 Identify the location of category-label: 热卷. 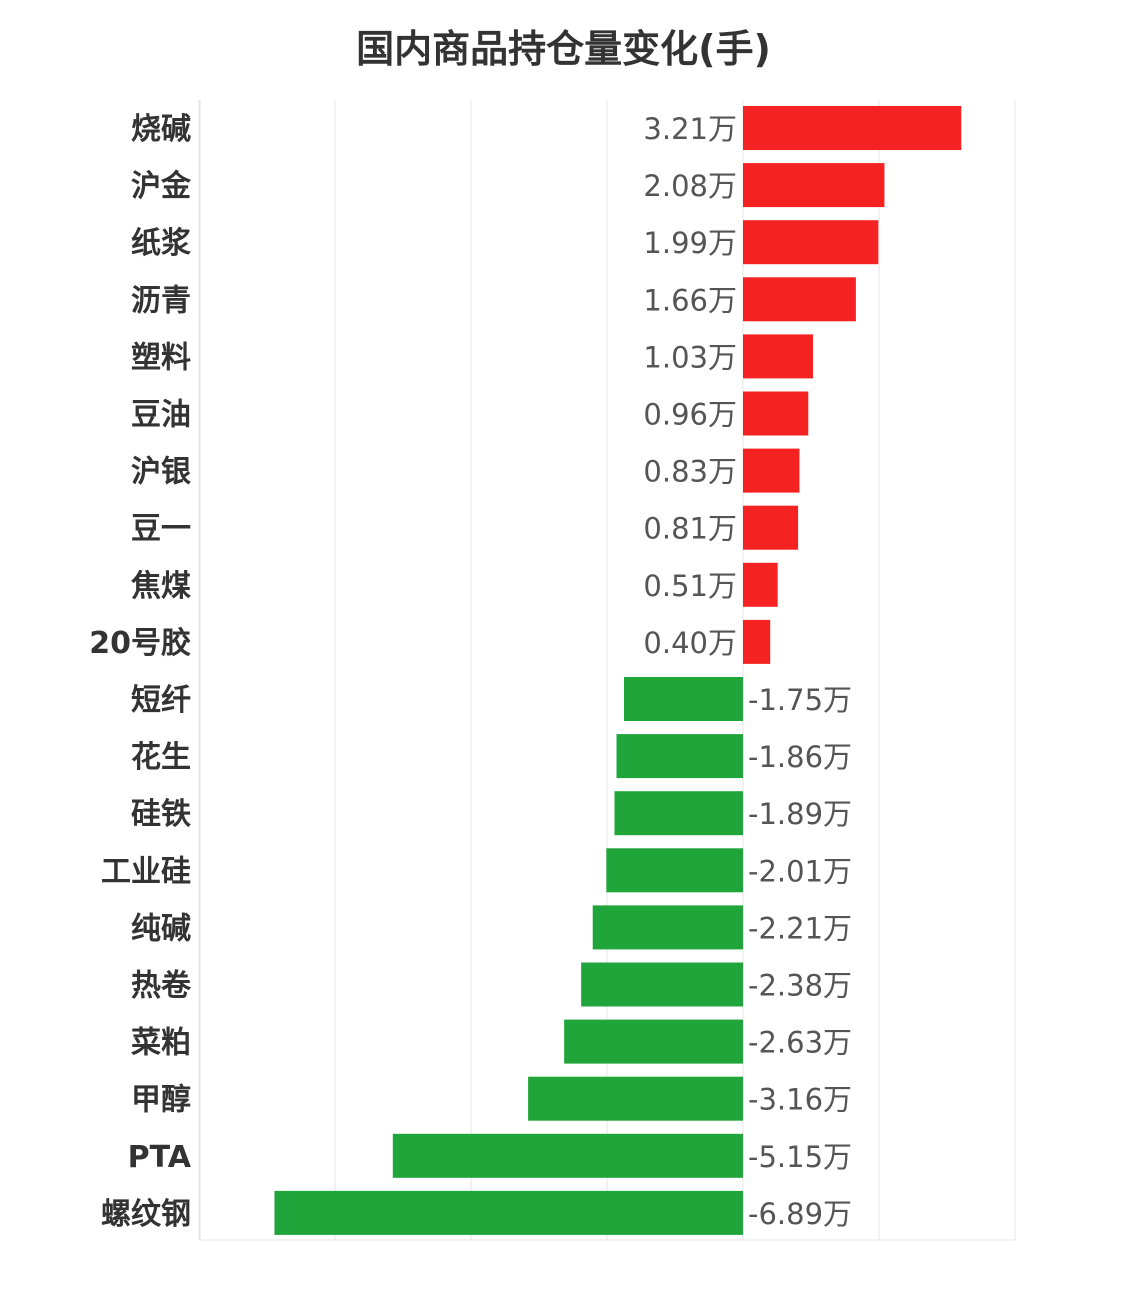
(161, 986).